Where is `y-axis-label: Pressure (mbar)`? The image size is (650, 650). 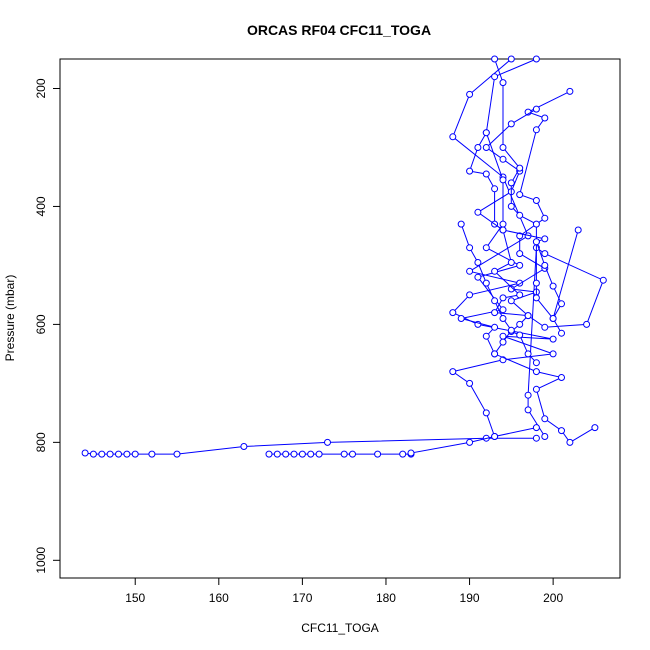 y-axis-label: Pressure (mbar) is located at coordinates (10, 318).